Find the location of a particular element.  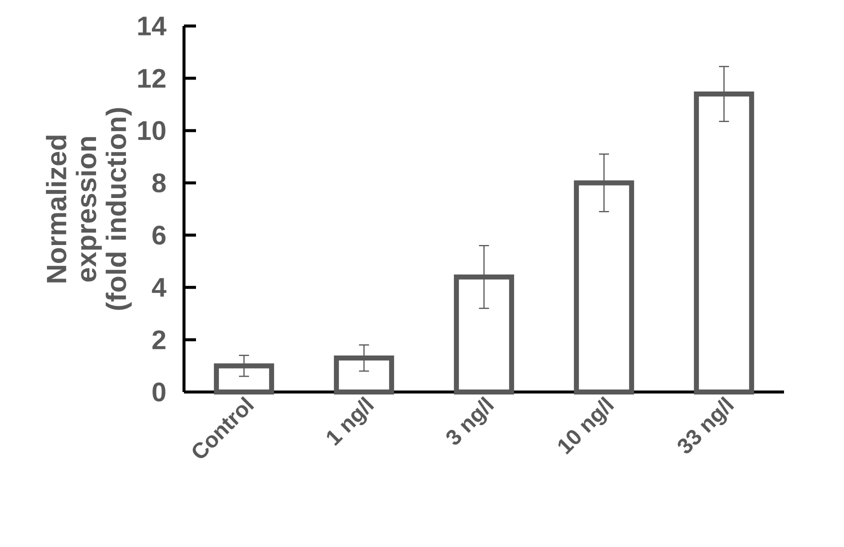

x-tick-label: 1 ng/l is located at coordinates (350, 421).